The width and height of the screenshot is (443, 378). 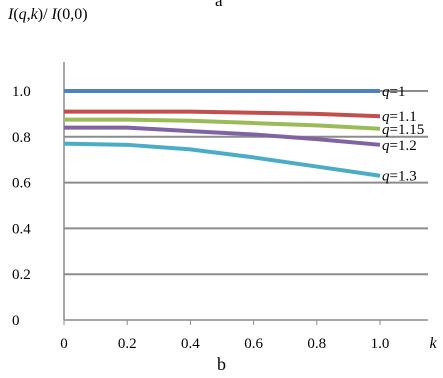 What do you see at coordinates (316, 344) in the screenshot?
I see `x-tick-label: 0.8` at bounding box center [316, 344].